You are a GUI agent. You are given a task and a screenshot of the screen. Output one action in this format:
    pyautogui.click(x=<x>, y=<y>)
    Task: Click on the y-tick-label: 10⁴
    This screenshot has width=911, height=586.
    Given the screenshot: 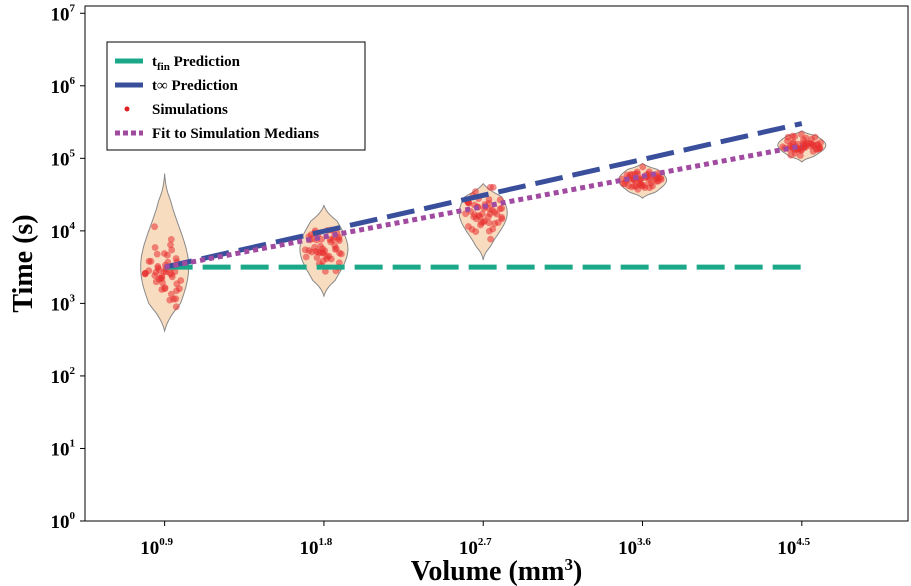 What is the action you would take?
    pyautogui.click(x=63, y=231)
    